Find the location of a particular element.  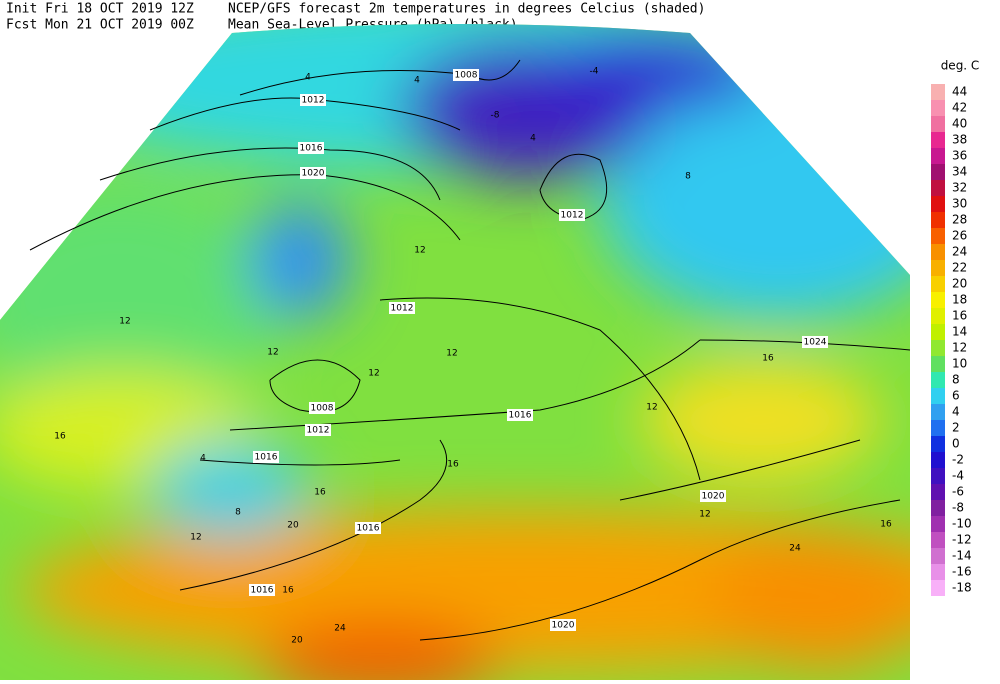

legend-label: -12 is located at coordinates (962, 540).